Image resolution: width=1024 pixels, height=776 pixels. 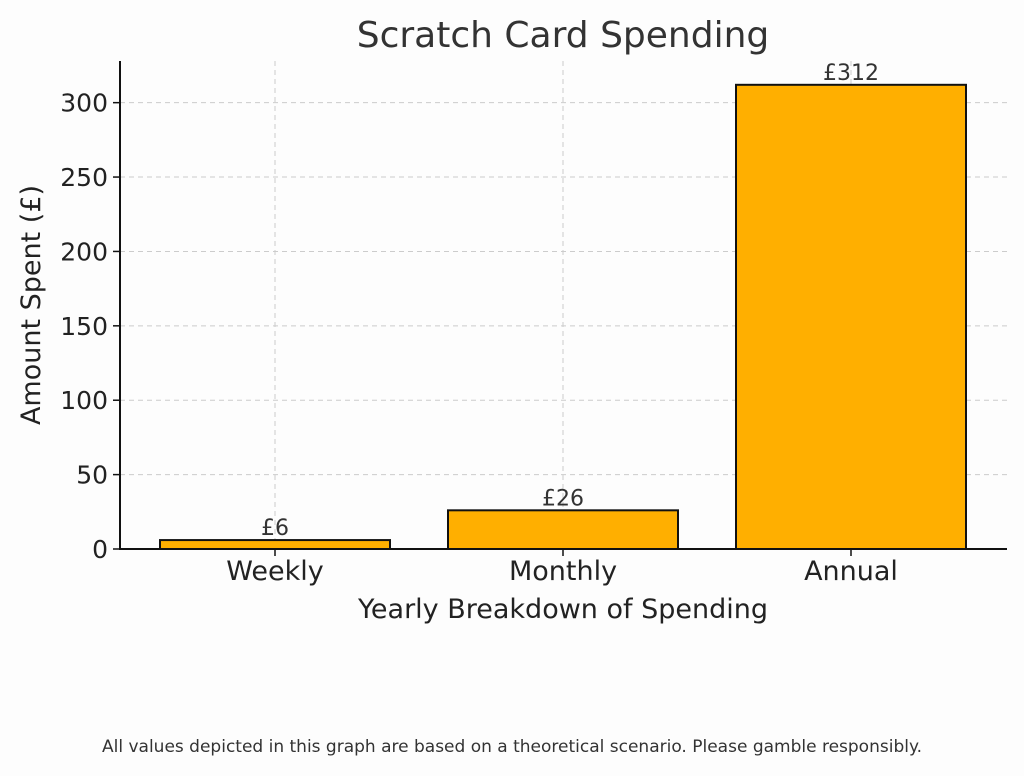 I want to click on y-axis-ticks: 0 50 100 150 200 250 300, so click(x=90, y=326).